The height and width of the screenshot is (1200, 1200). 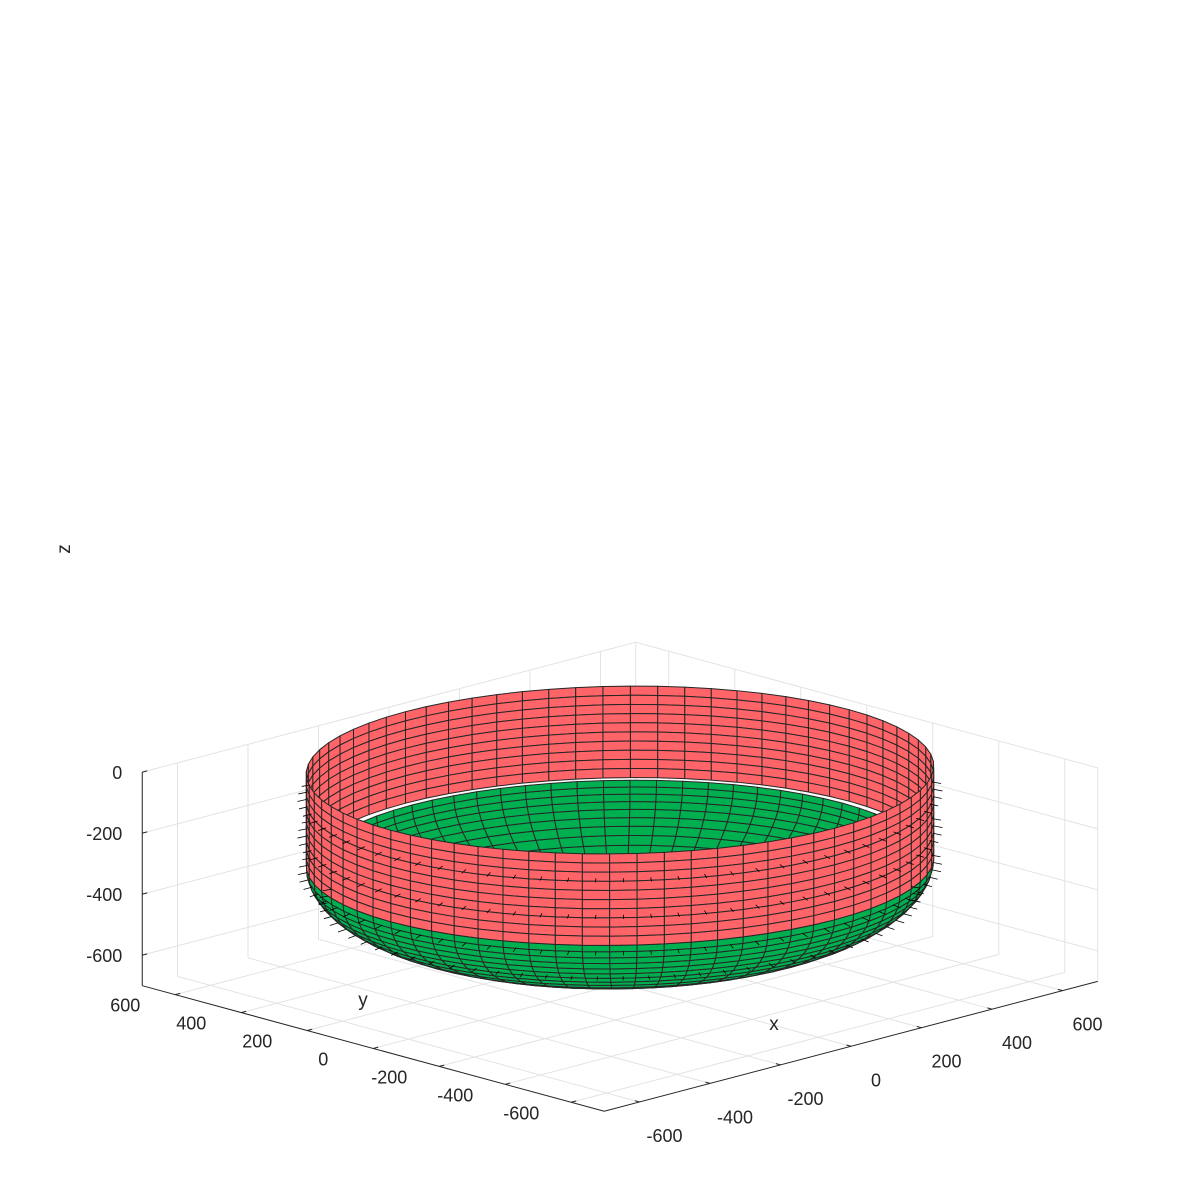 I want to click on y-tick-label: -400, so click(x=455, y=1095).